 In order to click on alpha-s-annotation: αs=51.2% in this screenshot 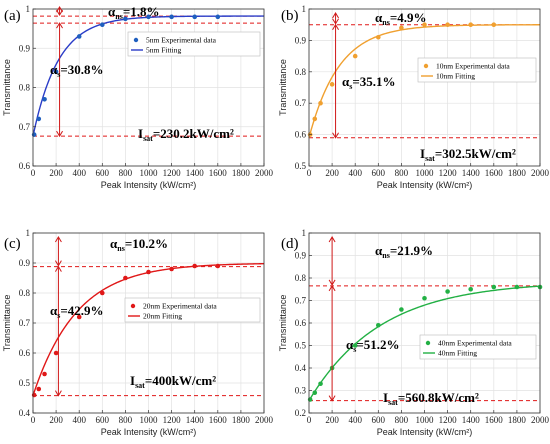, I will do `click(373, 345)`.